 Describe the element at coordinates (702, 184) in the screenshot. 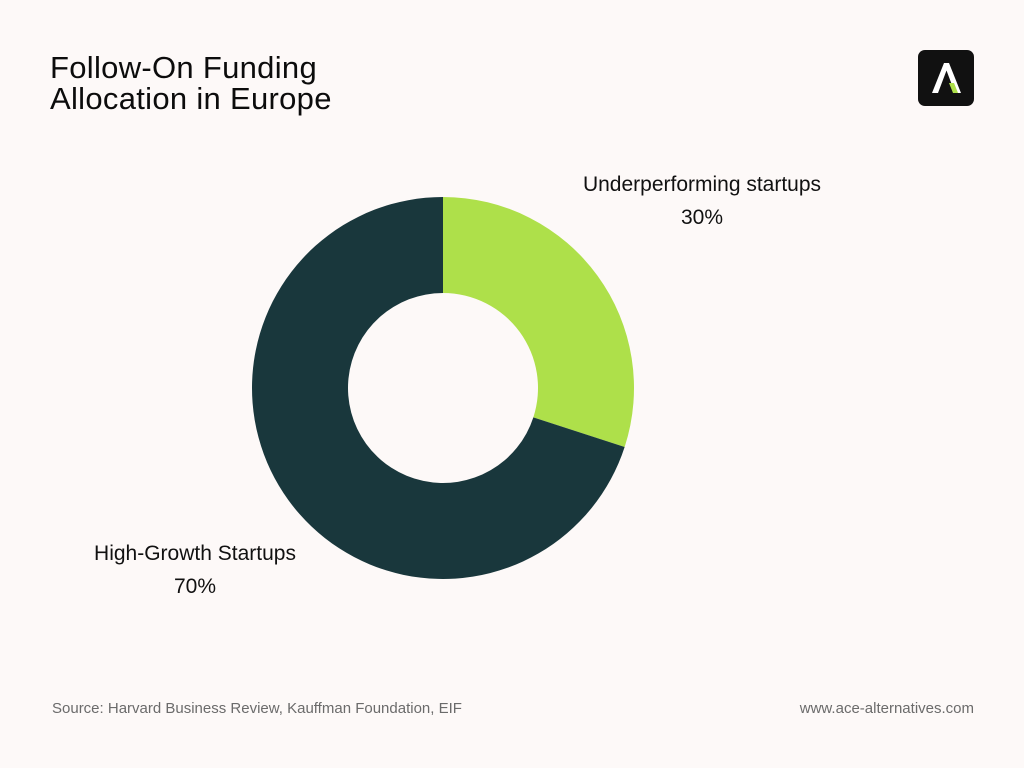

I see `slice-label-0: Underperforming startups` at that location.